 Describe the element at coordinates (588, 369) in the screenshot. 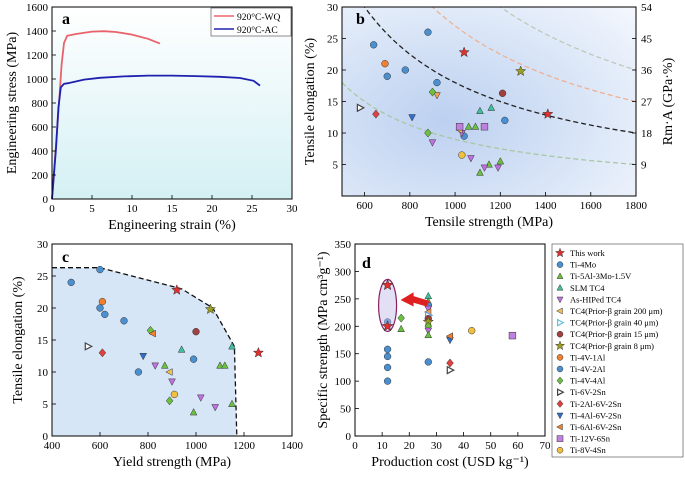

I see `legend-label: Ti-4V-2Al` at that location.